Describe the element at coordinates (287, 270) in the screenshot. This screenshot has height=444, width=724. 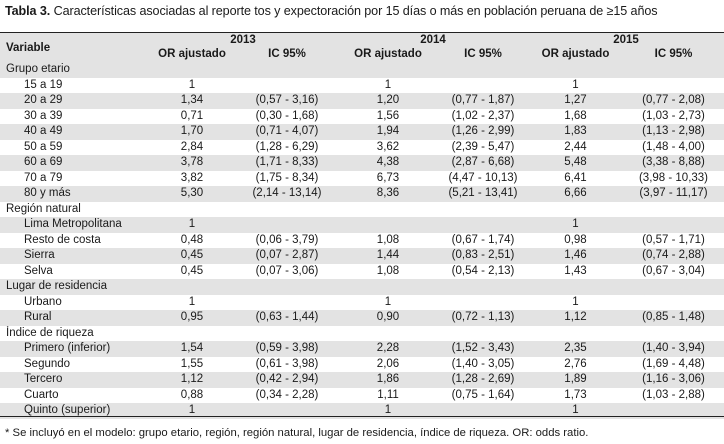
I see `cell-ic-2013: (0,07 - 3,06)` at that location.